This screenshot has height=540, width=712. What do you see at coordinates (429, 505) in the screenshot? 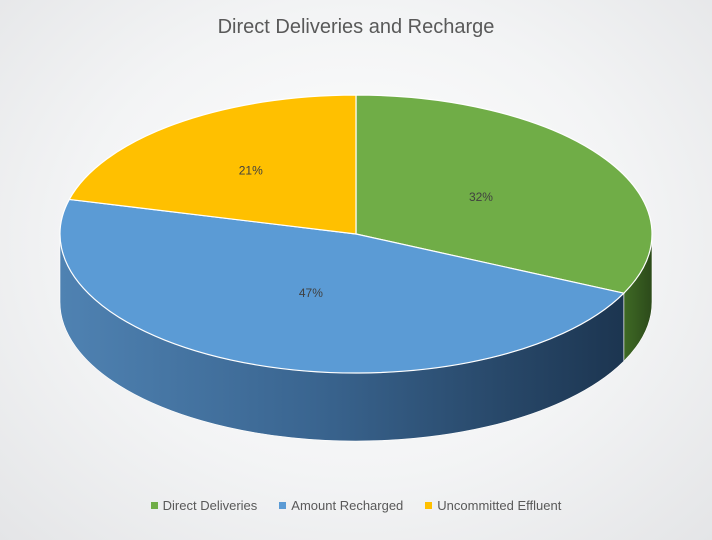
I see `legend-swatch-uncommitted-effluent` at bounding box center [429, 505].